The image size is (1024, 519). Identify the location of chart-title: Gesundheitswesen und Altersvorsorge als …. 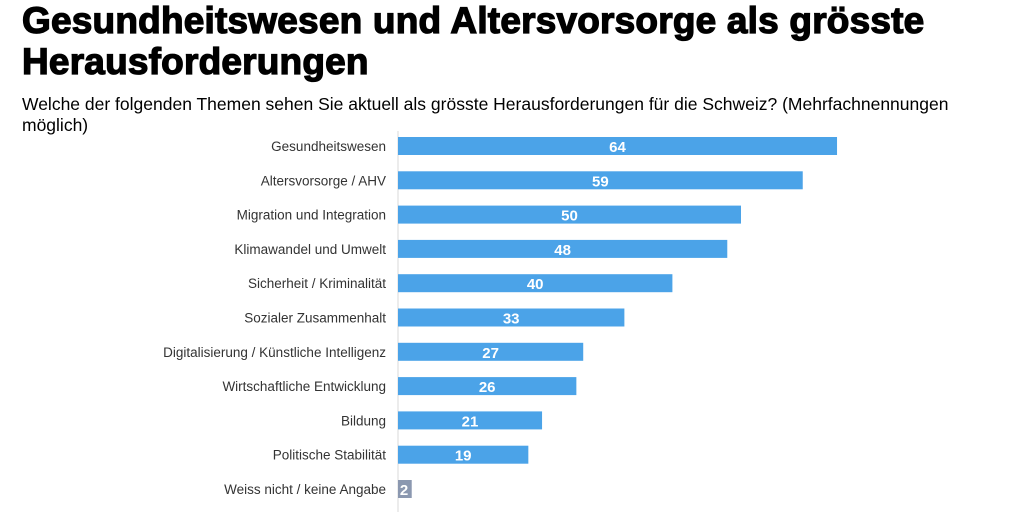
(473, 41).